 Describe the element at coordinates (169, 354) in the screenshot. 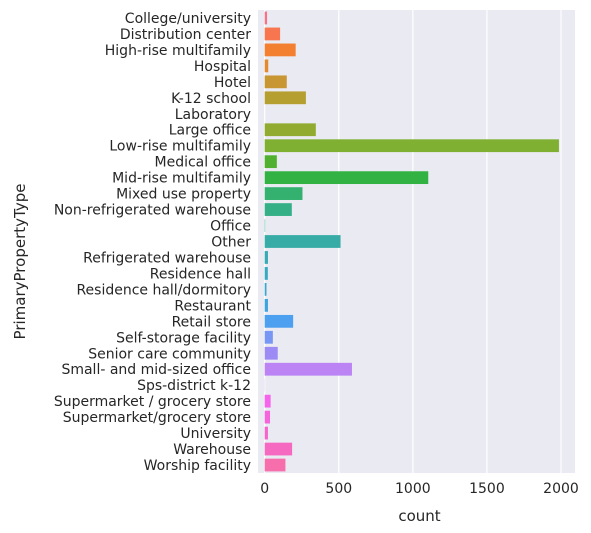

I see `y-tick-label: Senior care community` at that location.